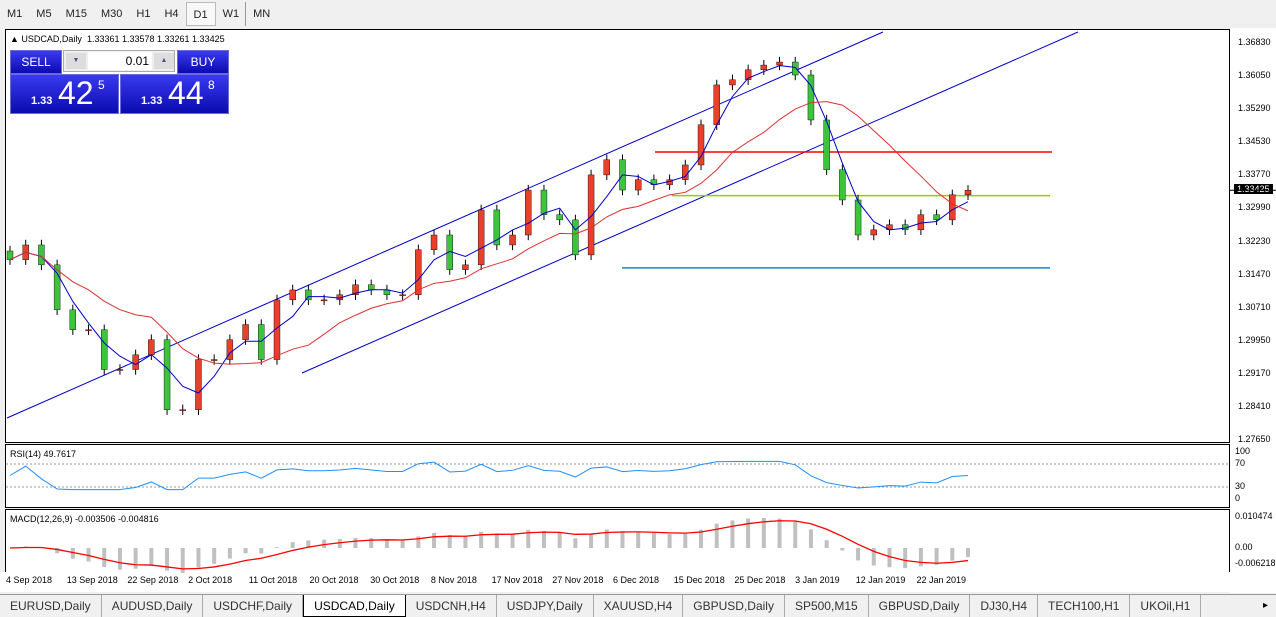 The width and height of the screenshot is (1276, 617). What do you see at coordinates (43, 454) in the screenshot?
I see `rsi-label: RSI(14) 49.7617` at bounding box center [43, 454].